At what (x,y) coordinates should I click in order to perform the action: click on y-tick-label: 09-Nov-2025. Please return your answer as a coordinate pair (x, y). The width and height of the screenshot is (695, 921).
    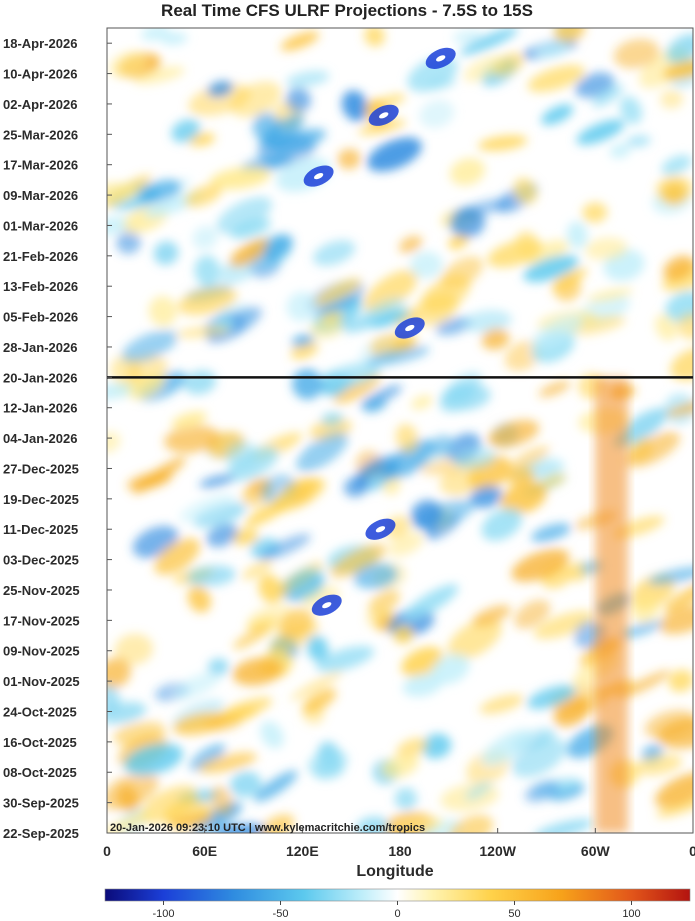
    Looking at the image, I should click on (41, 651).